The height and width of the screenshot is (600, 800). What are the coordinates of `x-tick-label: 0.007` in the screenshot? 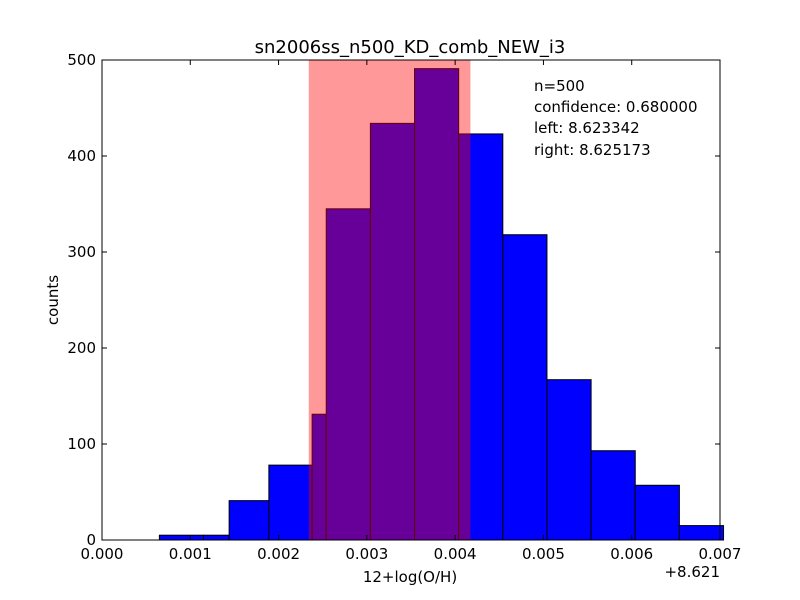 It's located at (720, 554).